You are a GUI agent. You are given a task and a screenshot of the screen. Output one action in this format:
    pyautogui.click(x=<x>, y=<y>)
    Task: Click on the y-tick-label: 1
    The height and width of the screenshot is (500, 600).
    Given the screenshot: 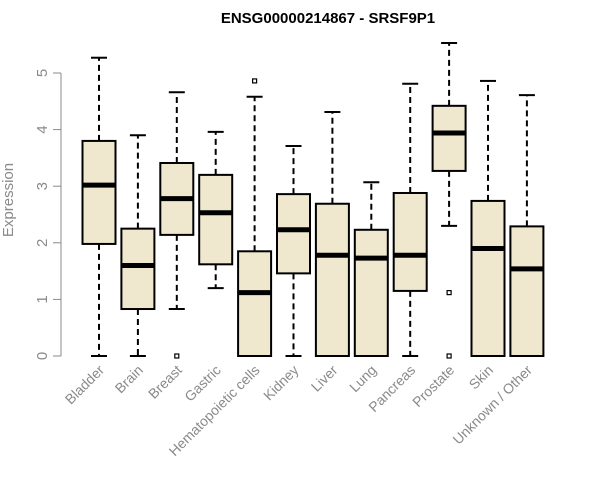 What is the action you would take?
    pyautogui.click(x=42, y=299)
    